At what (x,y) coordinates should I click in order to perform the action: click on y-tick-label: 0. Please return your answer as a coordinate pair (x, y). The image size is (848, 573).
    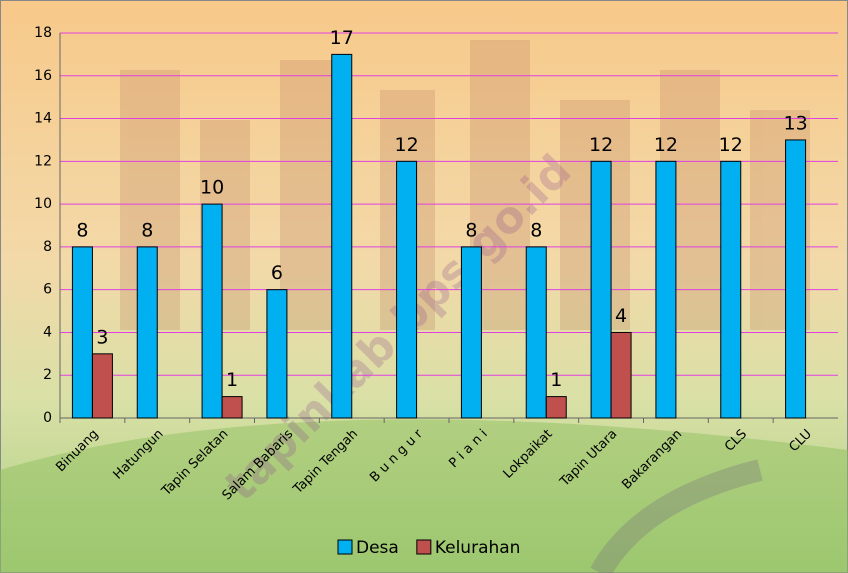
    Looking at the image, I should click on (47, 418).